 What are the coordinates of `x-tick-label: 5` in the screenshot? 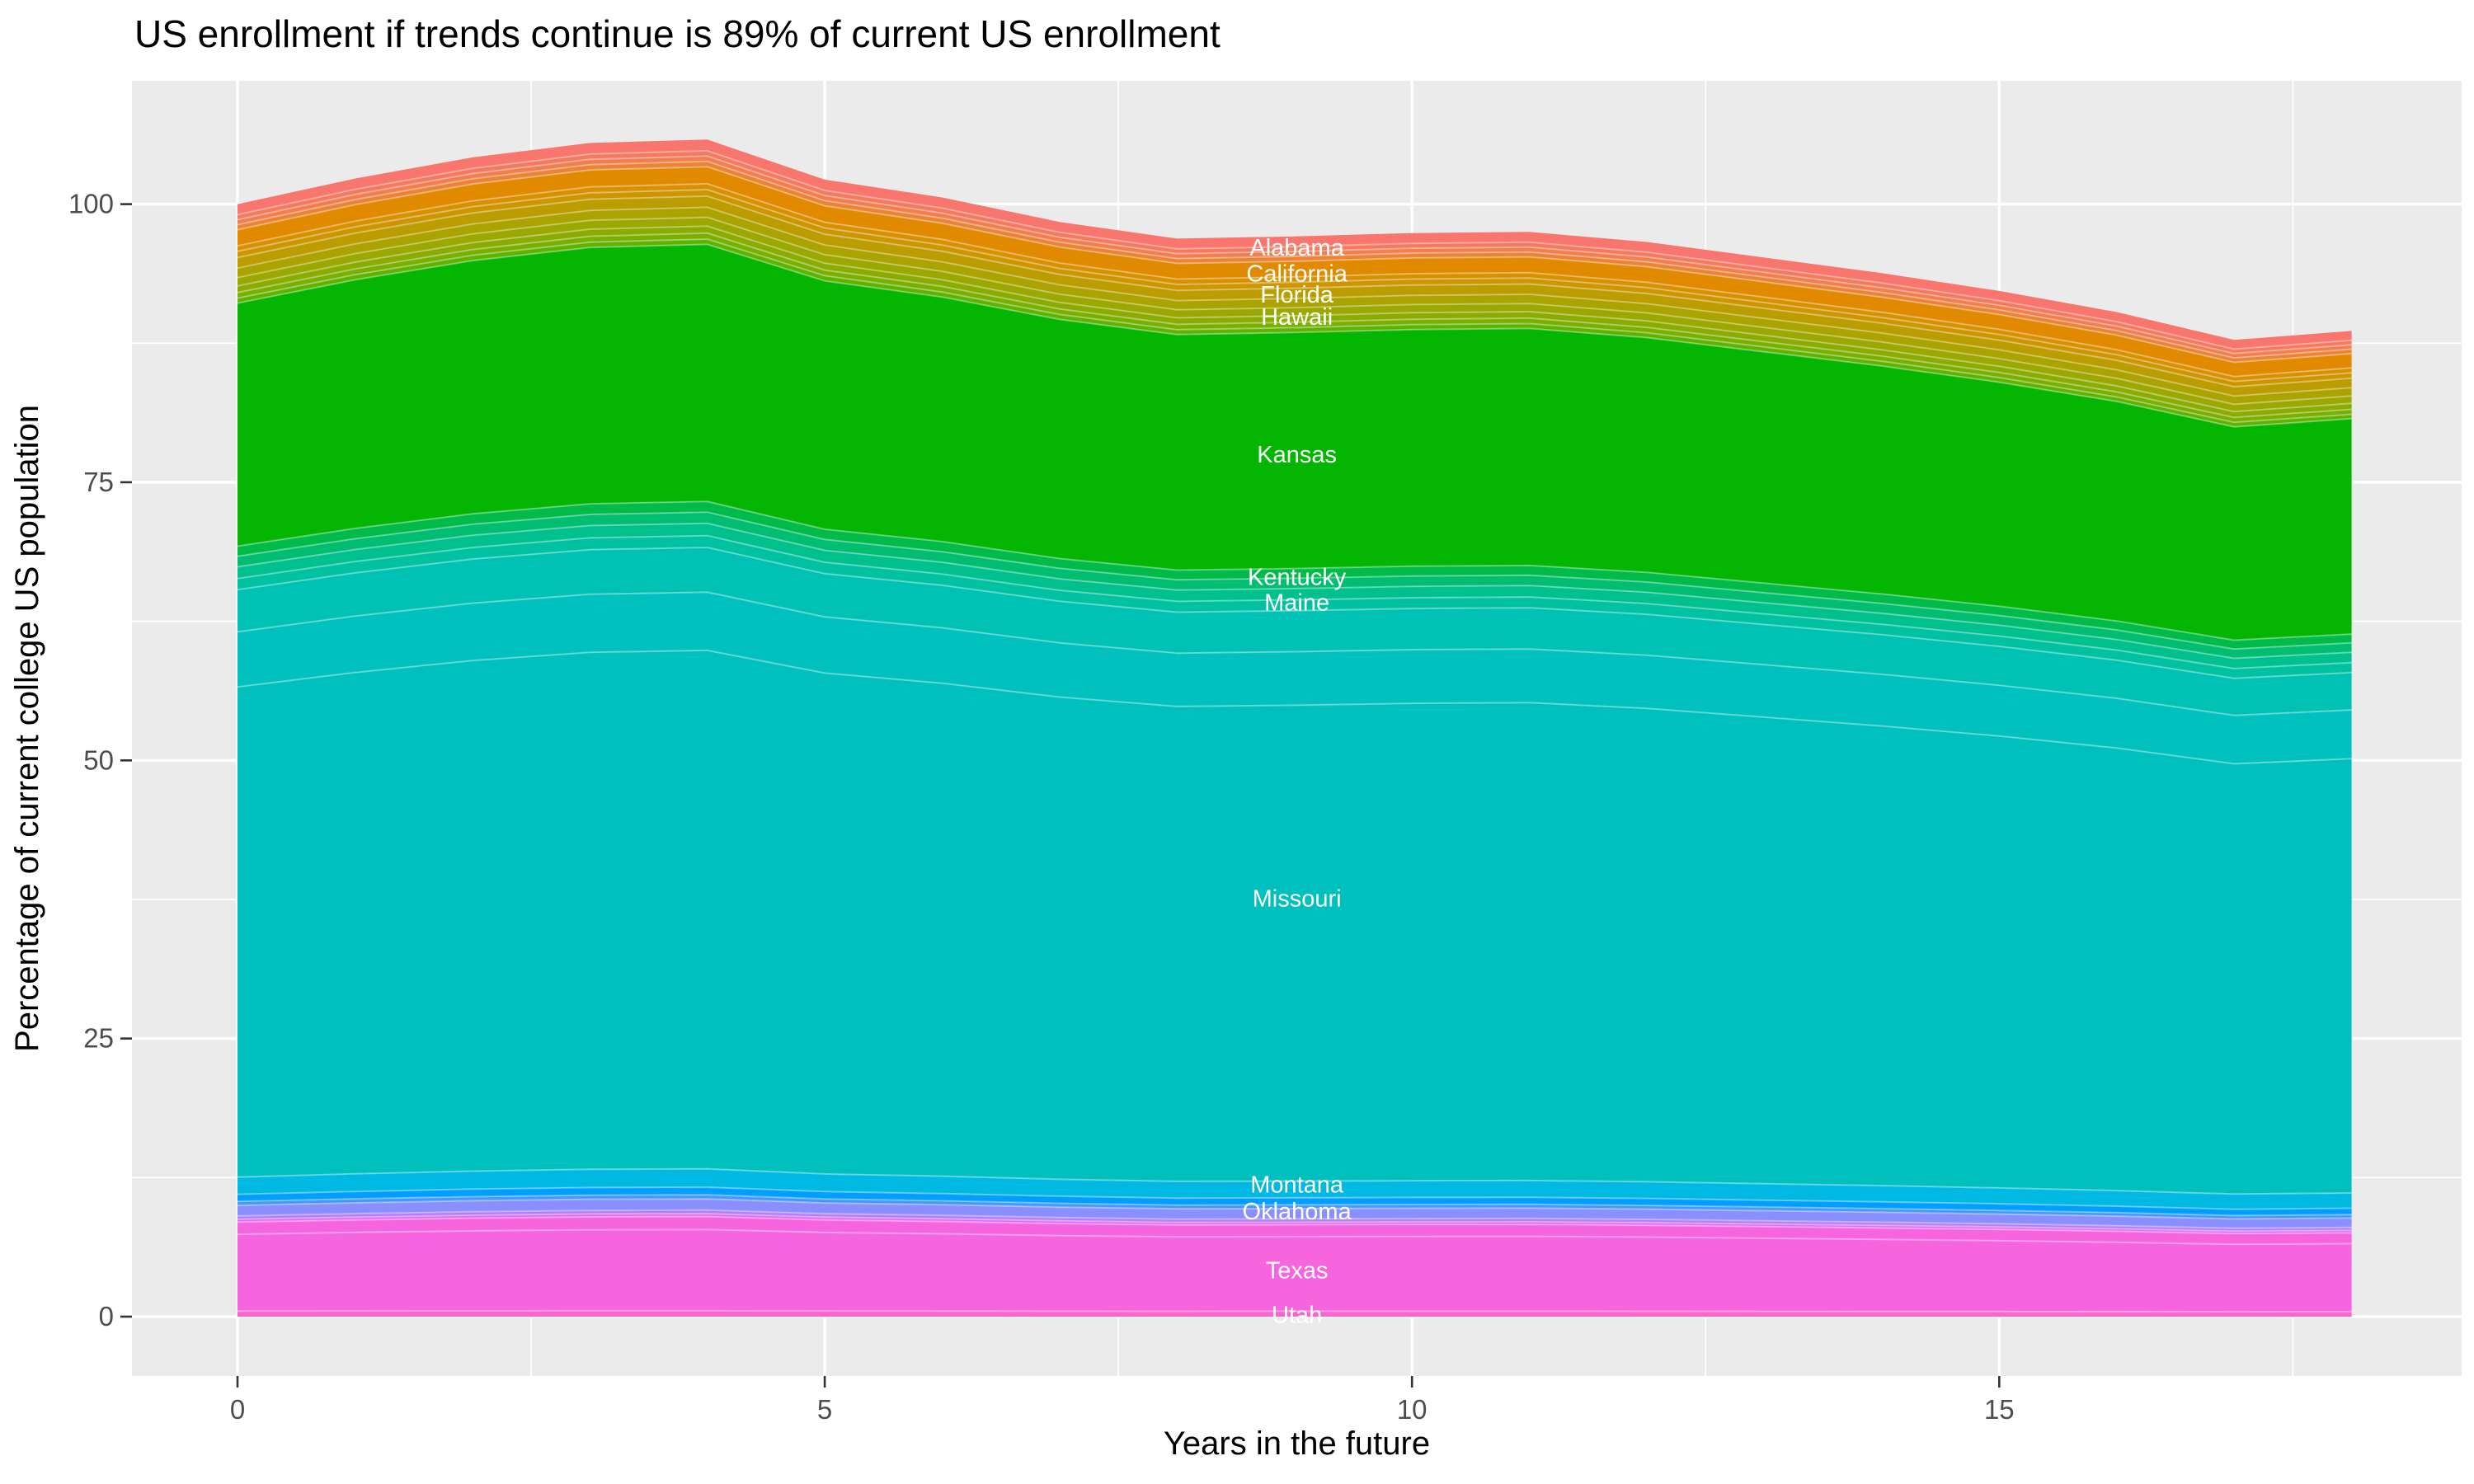 It's located at (824, 1409).